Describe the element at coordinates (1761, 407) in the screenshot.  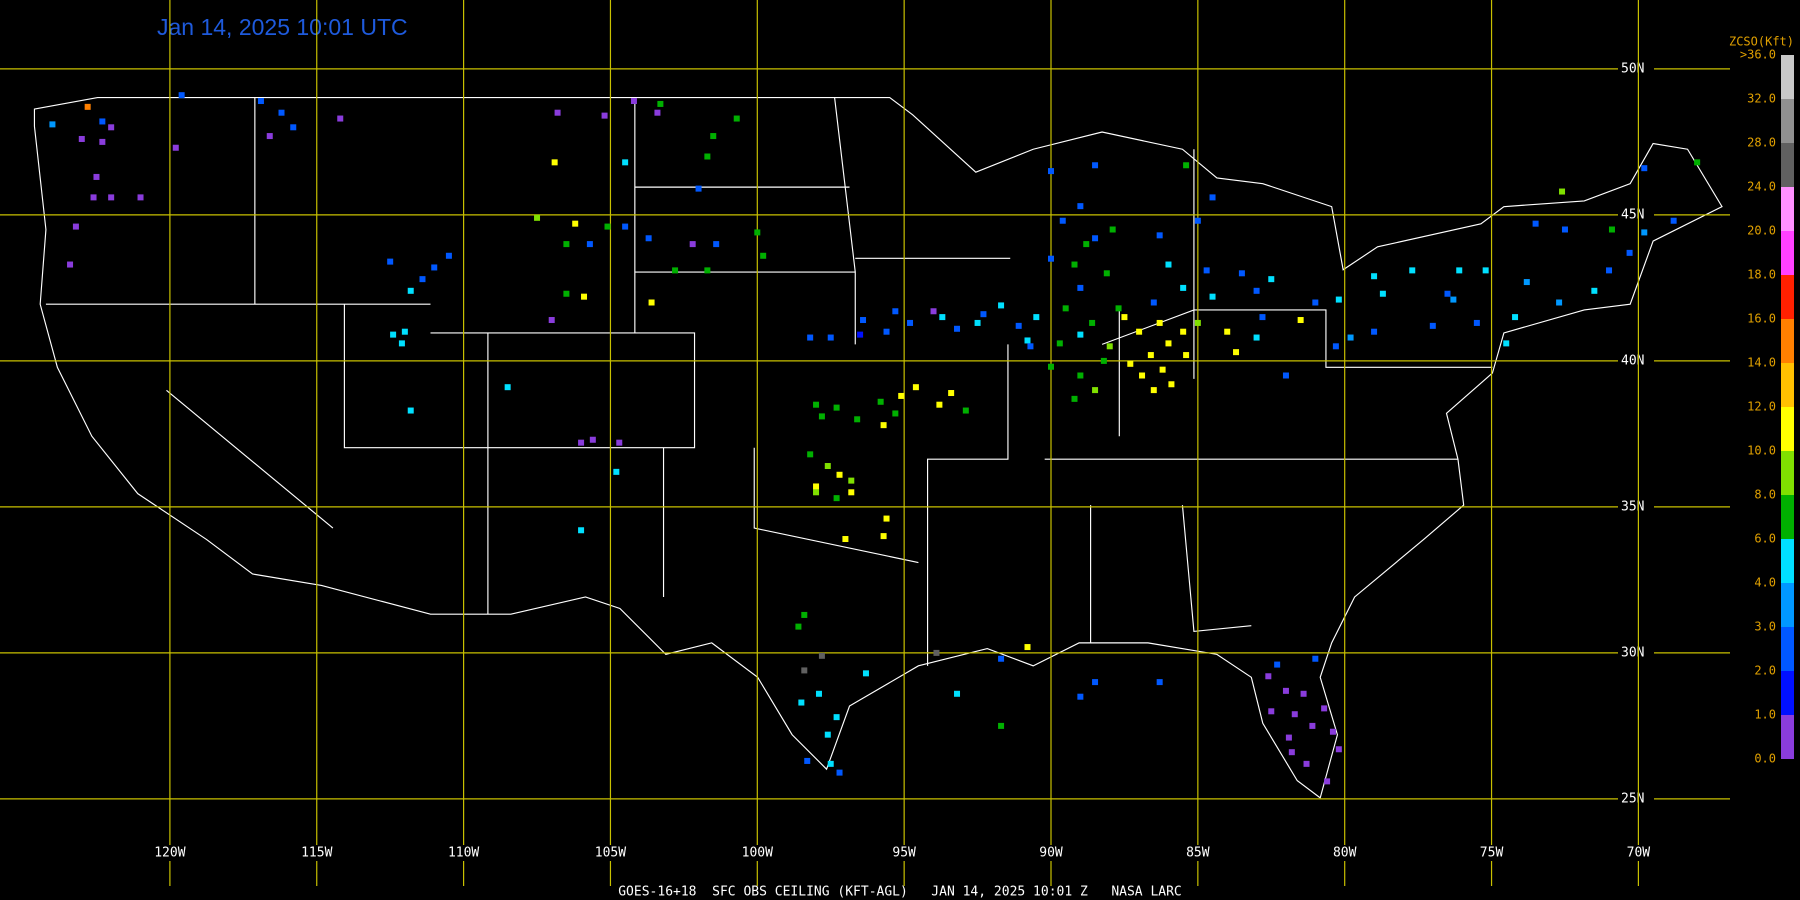
I see `colorbar-label: 12.0` at that location.